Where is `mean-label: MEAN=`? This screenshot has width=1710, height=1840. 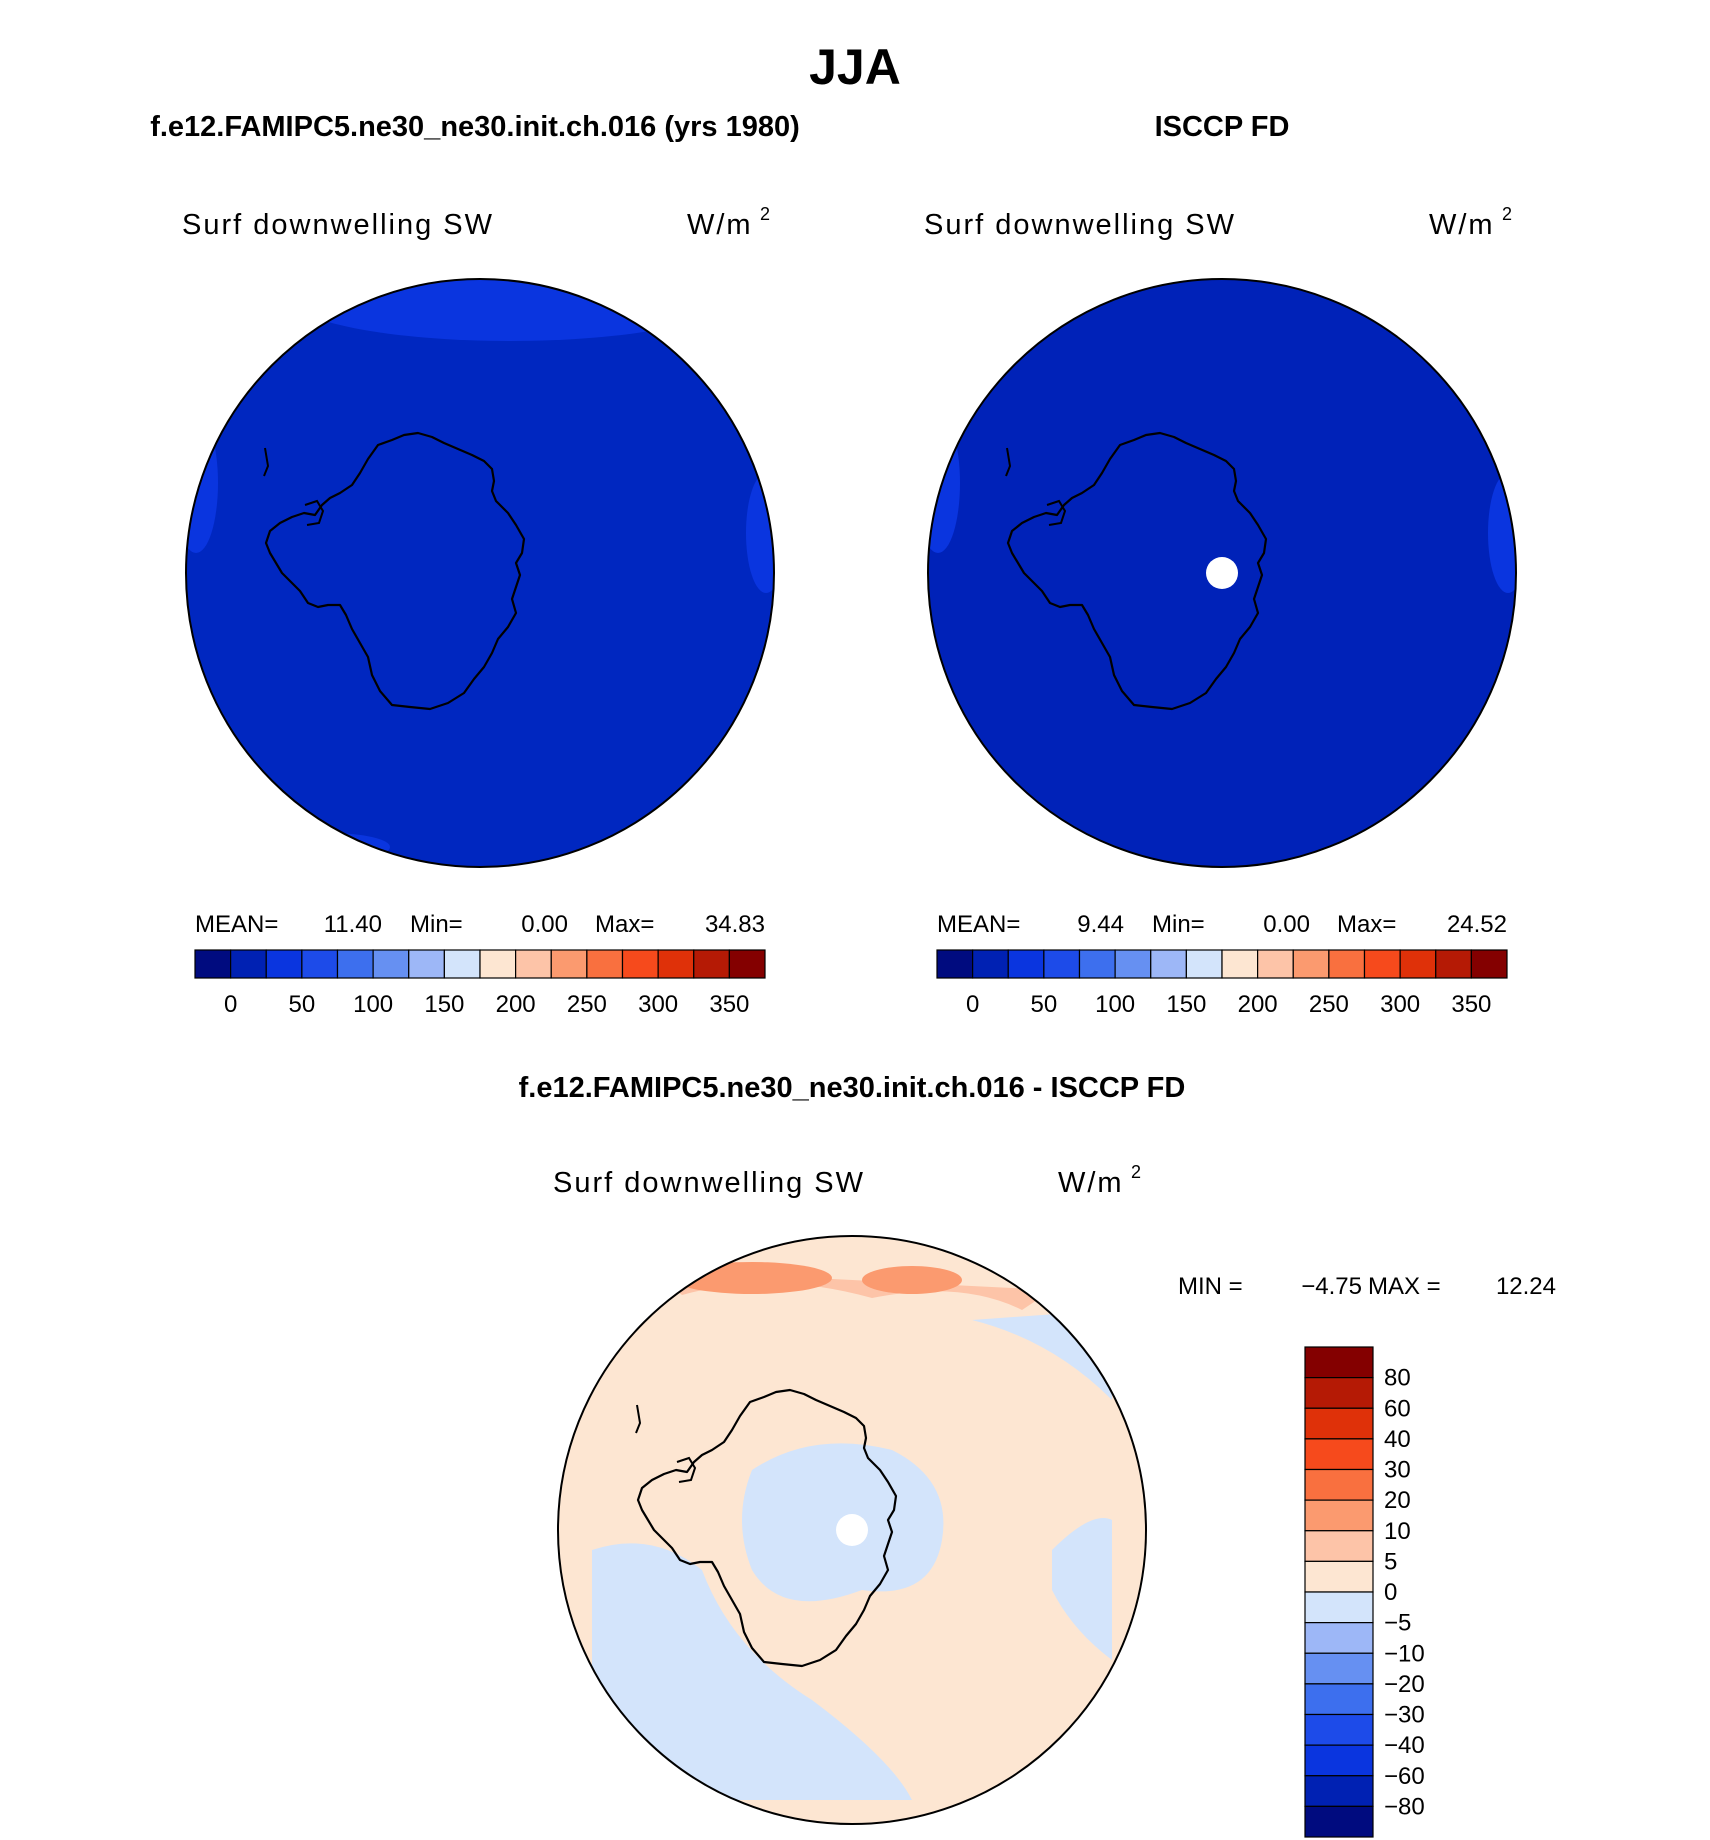
mean-label: MEAN= is located at coordinates (978, 924).